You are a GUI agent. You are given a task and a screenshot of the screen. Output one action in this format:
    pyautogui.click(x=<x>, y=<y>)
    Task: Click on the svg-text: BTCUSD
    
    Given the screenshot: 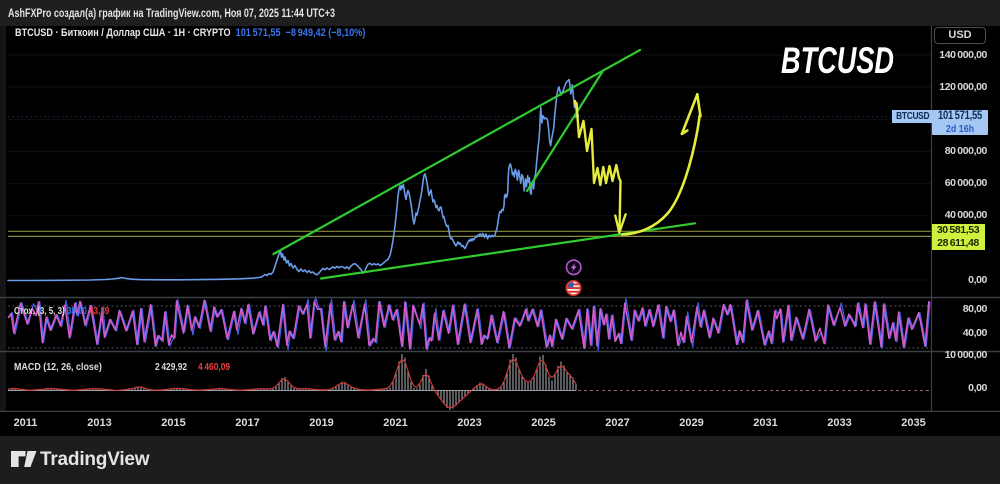 What is the action you would take?
    pyautogui.click(x=837, y=60)
    